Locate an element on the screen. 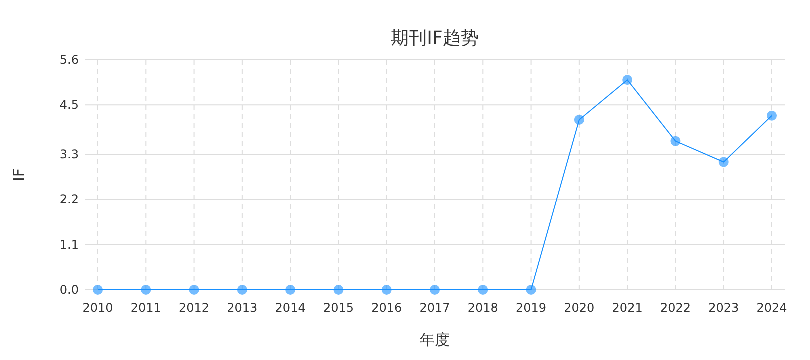  x-tick-label: 2014 is located at coordinates (290, 308).